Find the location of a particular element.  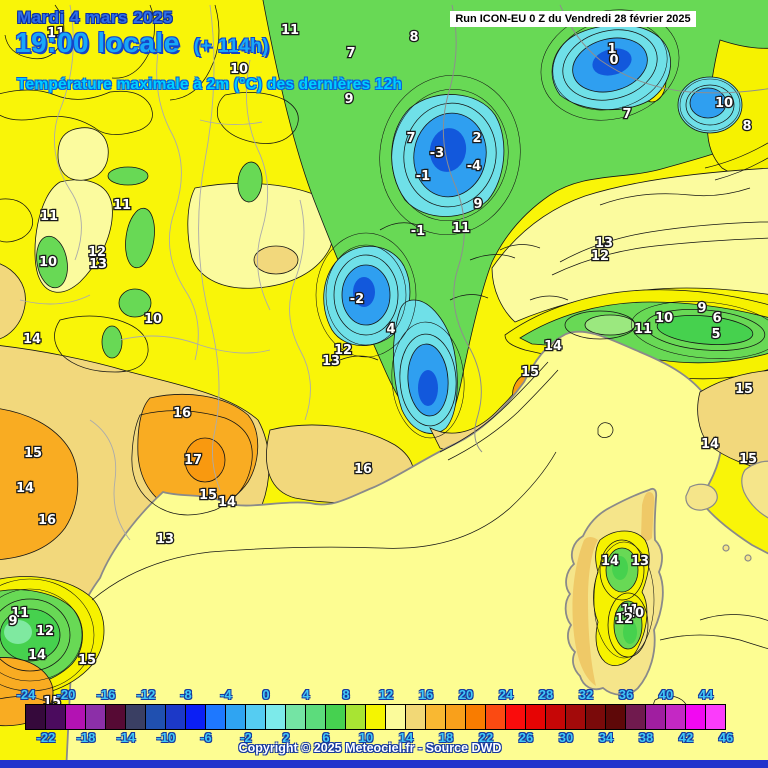

tuscany-region is located at coordinates (726, 466).